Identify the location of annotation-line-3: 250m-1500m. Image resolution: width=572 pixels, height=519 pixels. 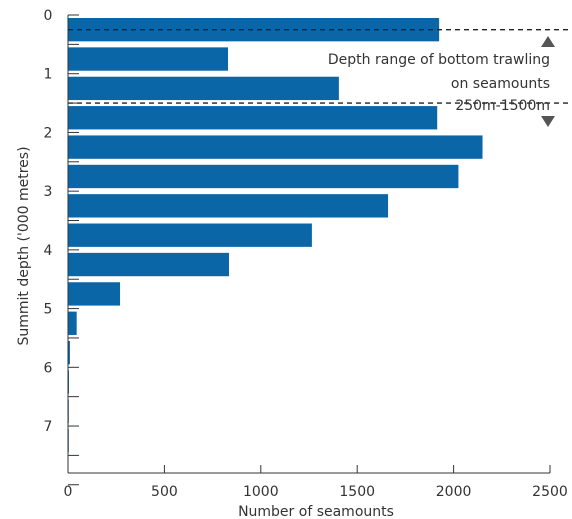
(502, 106).